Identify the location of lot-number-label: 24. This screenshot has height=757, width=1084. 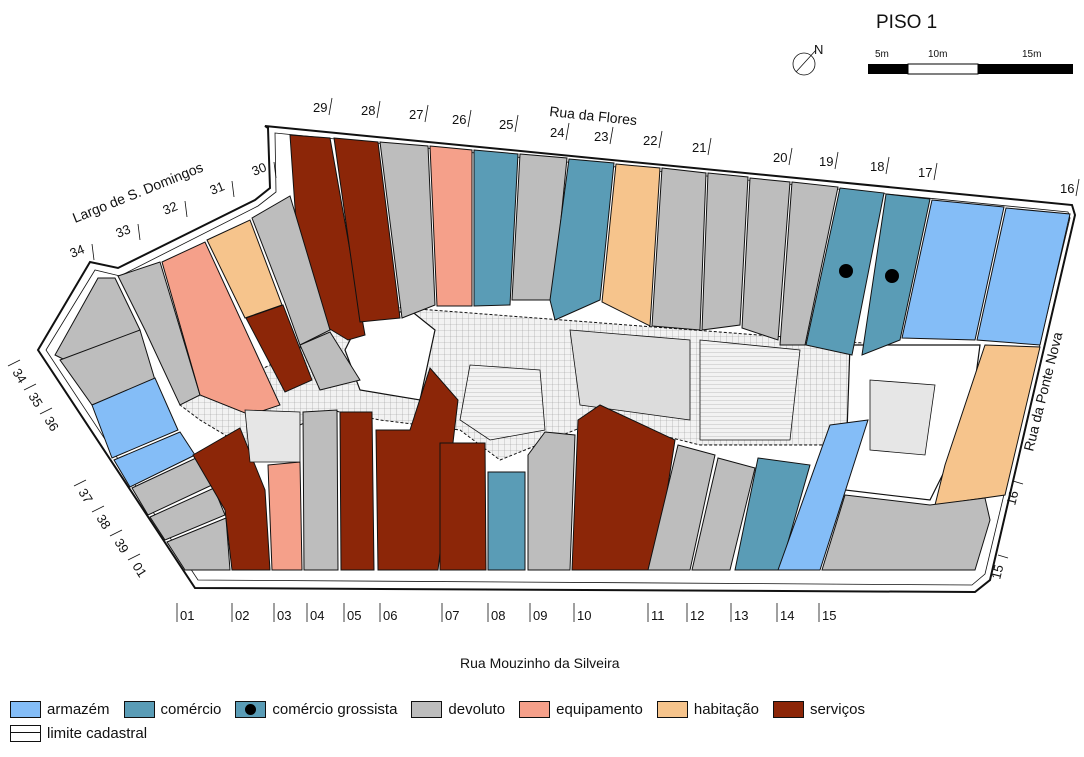
(557, 132).